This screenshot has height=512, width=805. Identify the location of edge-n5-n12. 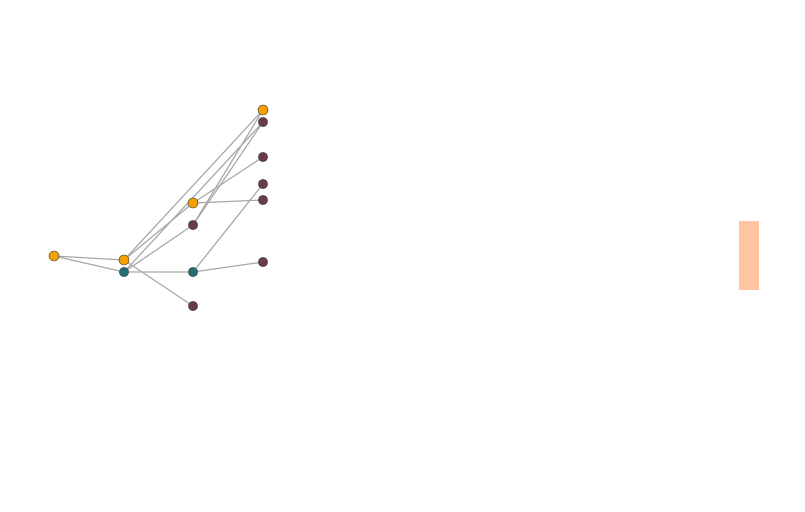
(228, 267).